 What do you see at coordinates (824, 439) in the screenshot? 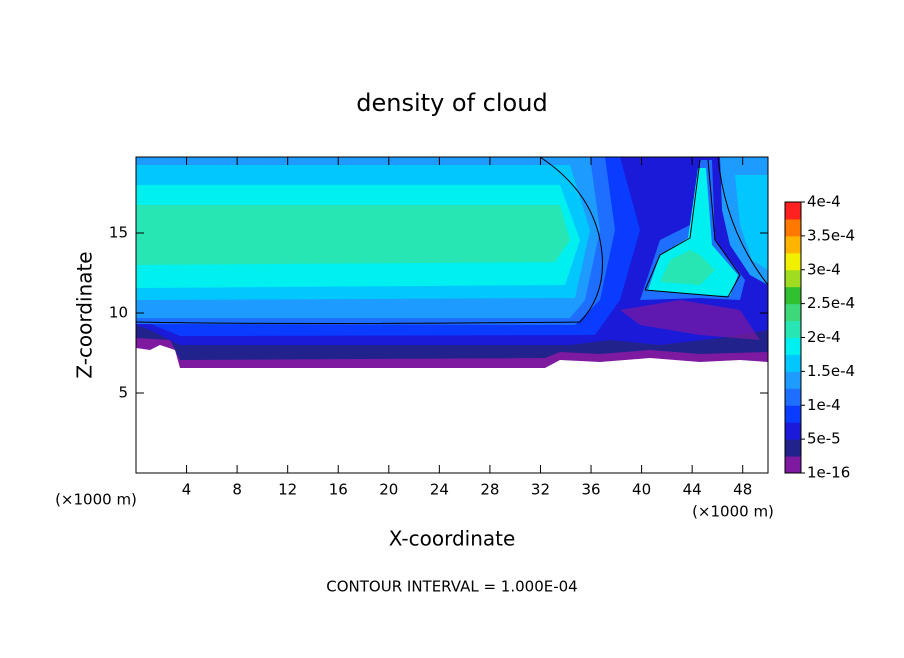
I see `colorbar-label: 5e-5` at bounding box center [824, 439].